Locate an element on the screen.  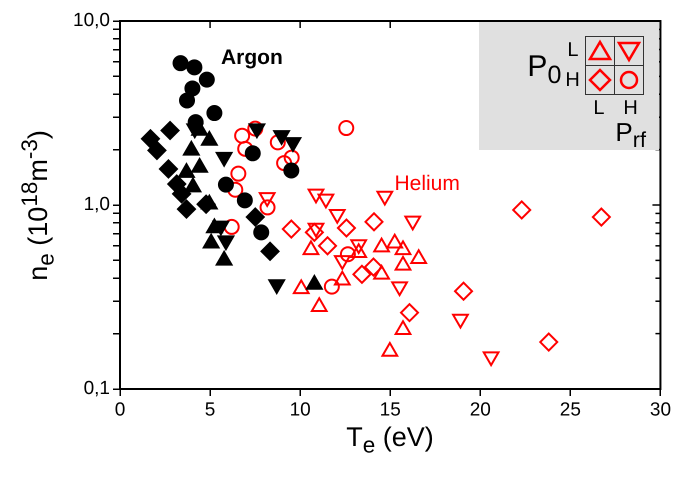
x-tick-label: 20 is located at coordinates (480, 410).